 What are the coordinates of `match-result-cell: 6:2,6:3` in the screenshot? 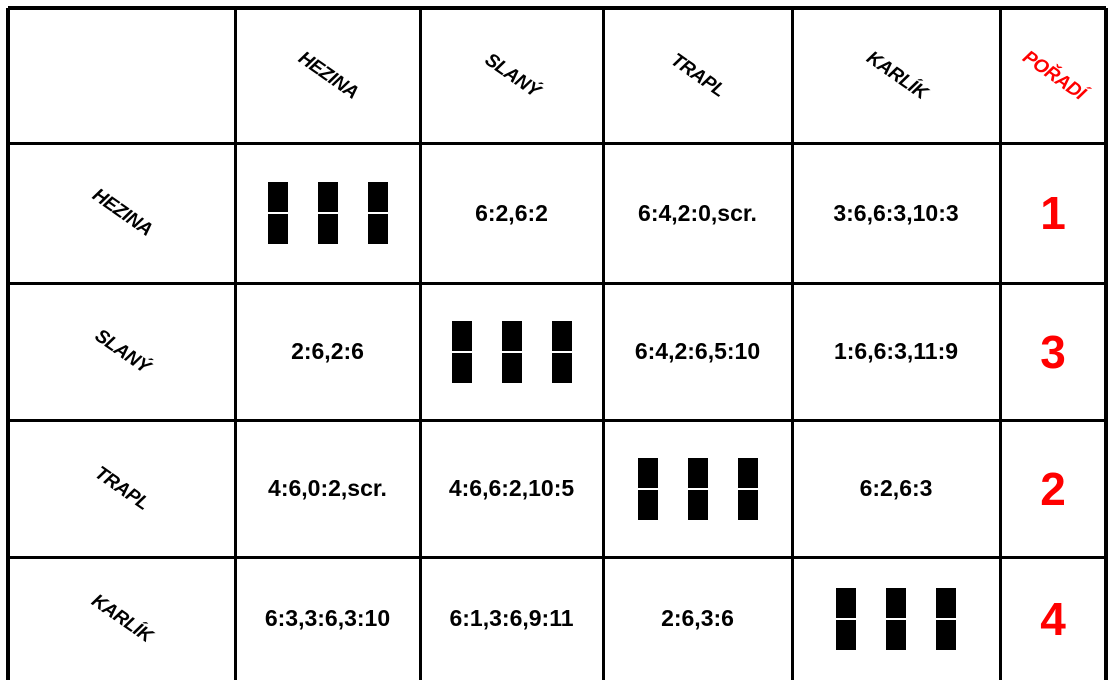 It's located at (896, 488).